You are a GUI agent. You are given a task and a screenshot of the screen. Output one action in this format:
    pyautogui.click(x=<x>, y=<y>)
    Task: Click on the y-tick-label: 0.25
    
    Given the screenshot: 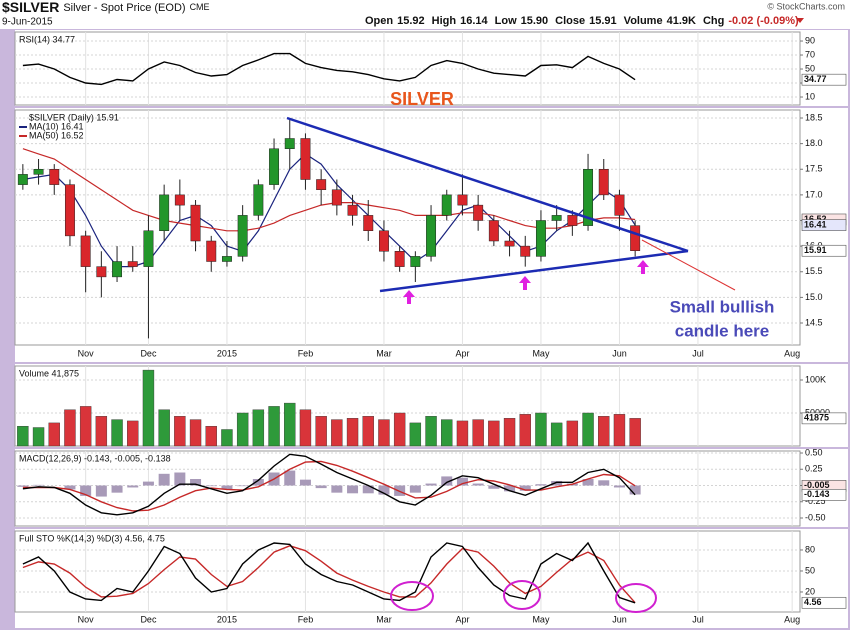 What is the action you would take?
    pyautogui.click(x=814, y=469)
    